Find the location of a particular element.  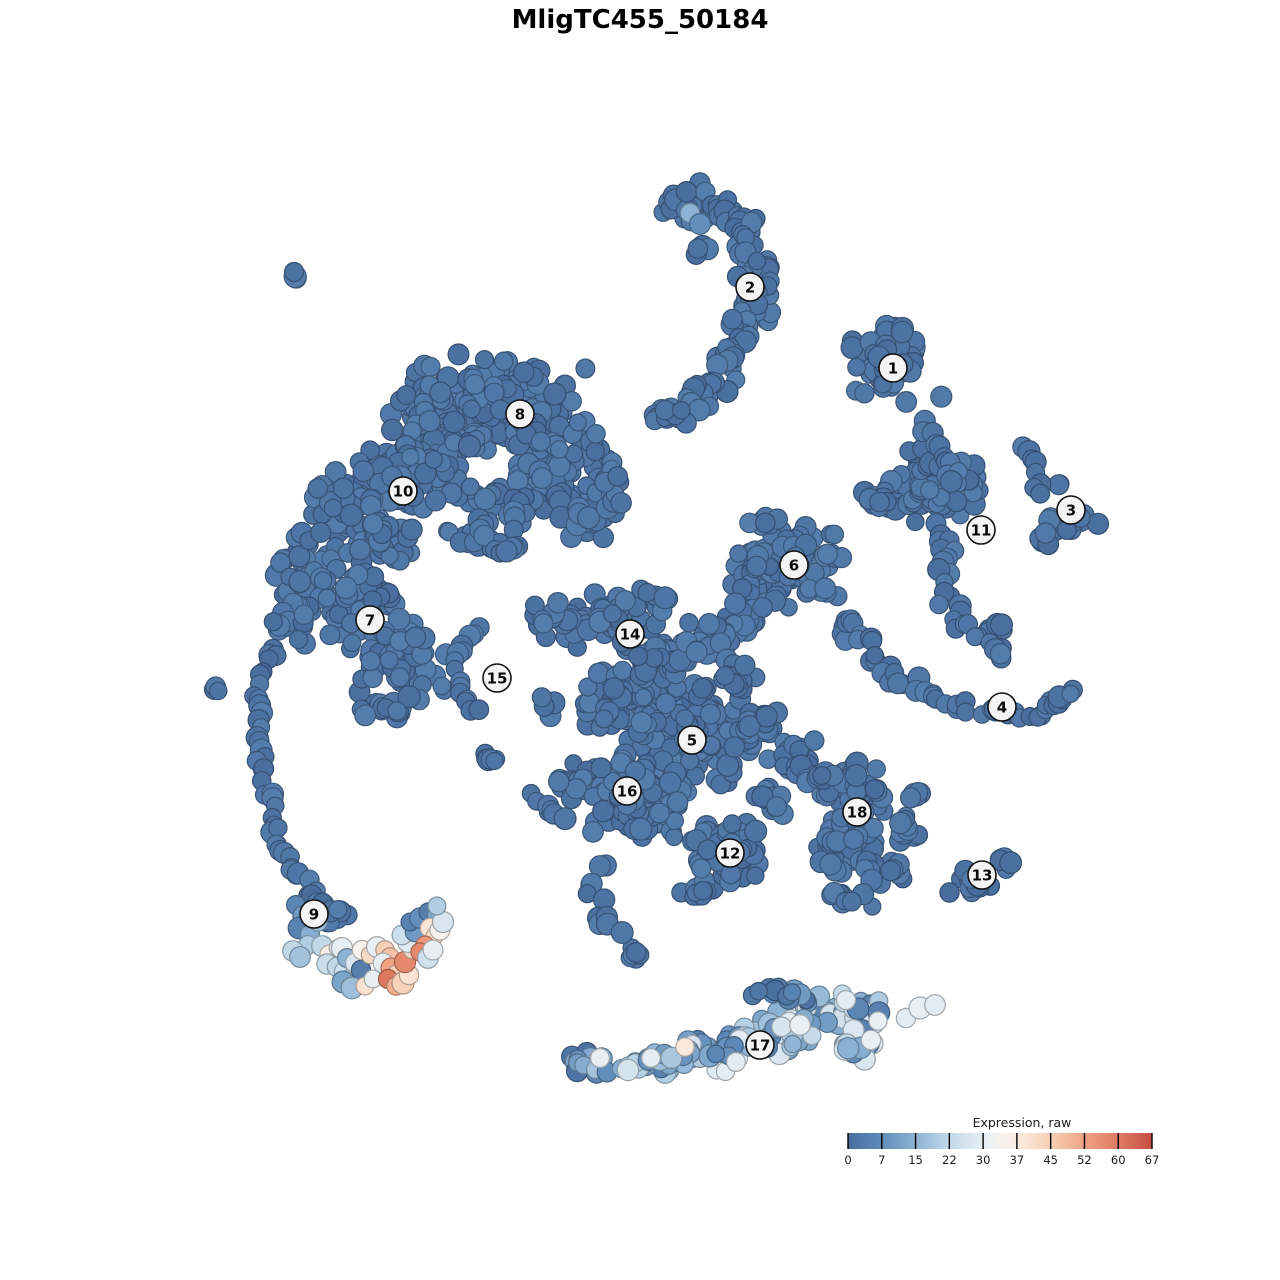

cluster-number: 18 is located at coordinates (857, 813).